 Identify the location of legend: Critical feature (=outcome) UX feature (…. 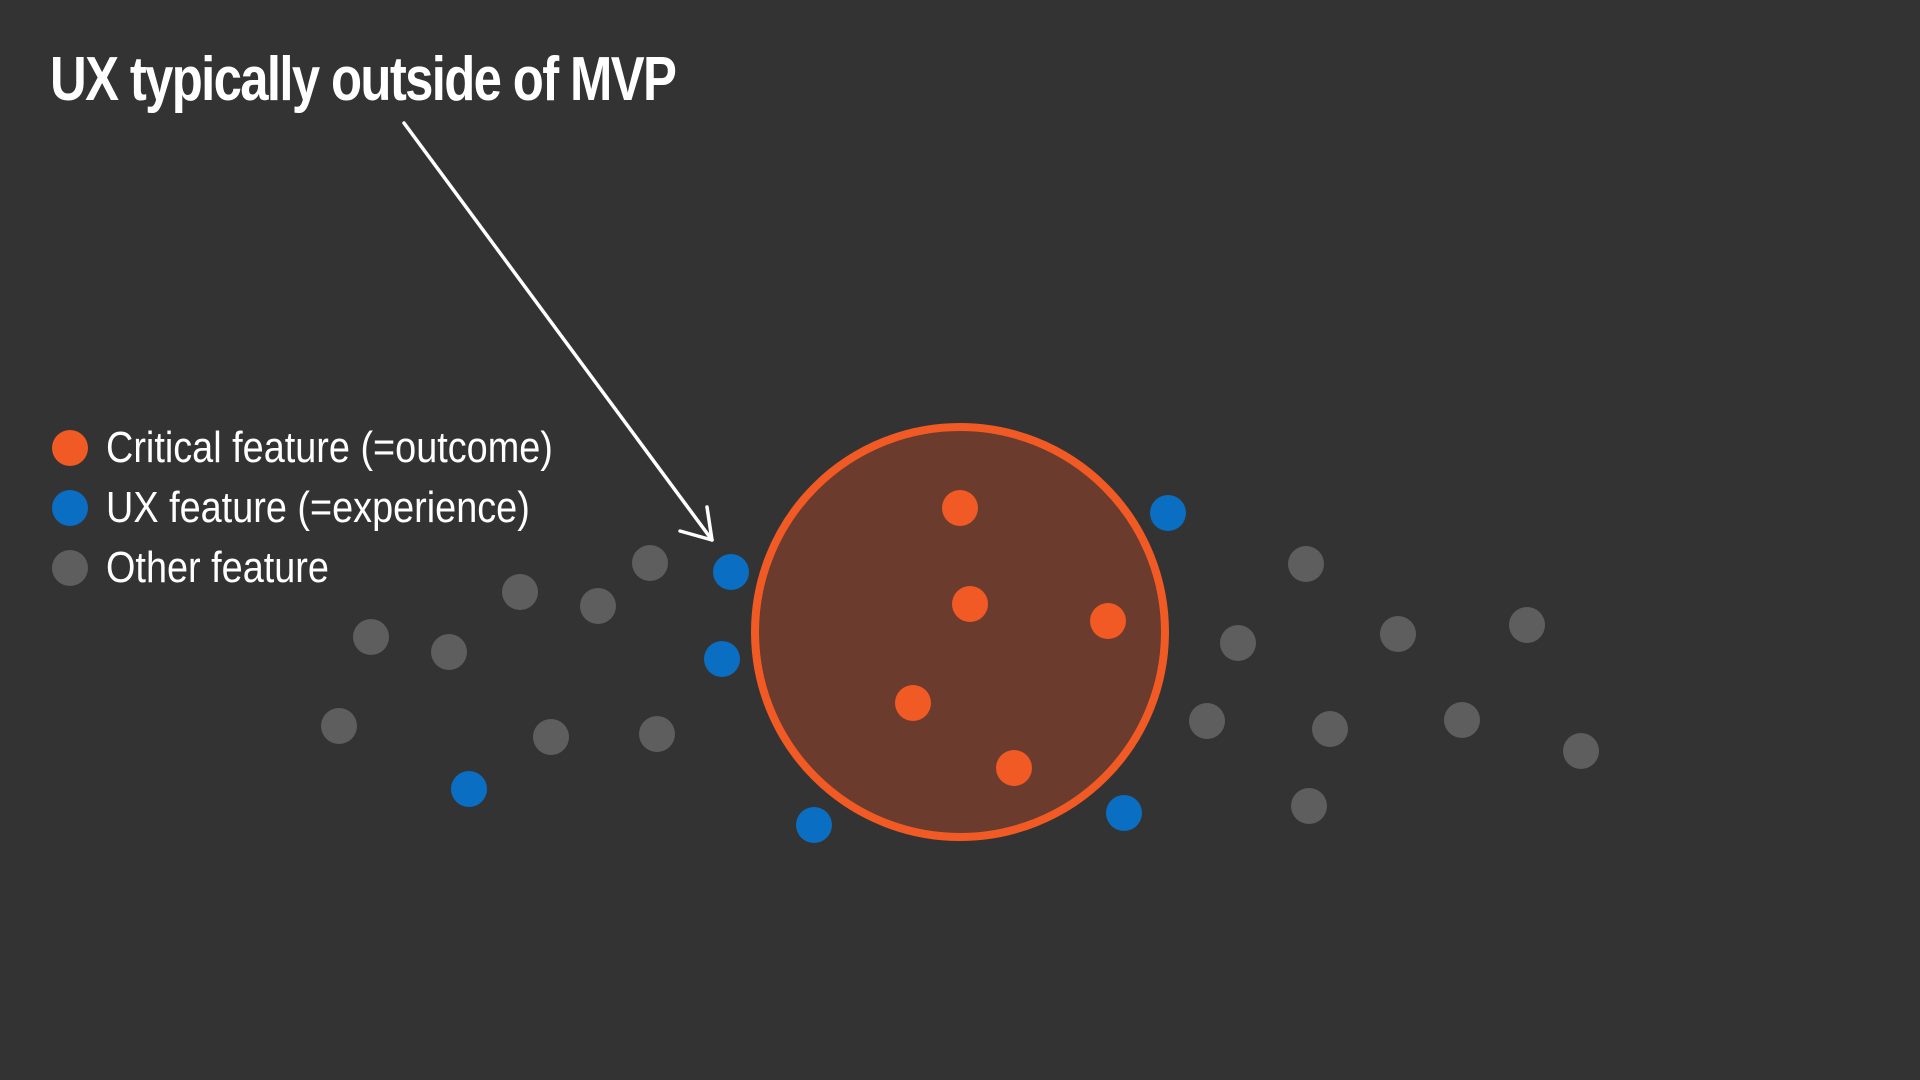
(339, 508).